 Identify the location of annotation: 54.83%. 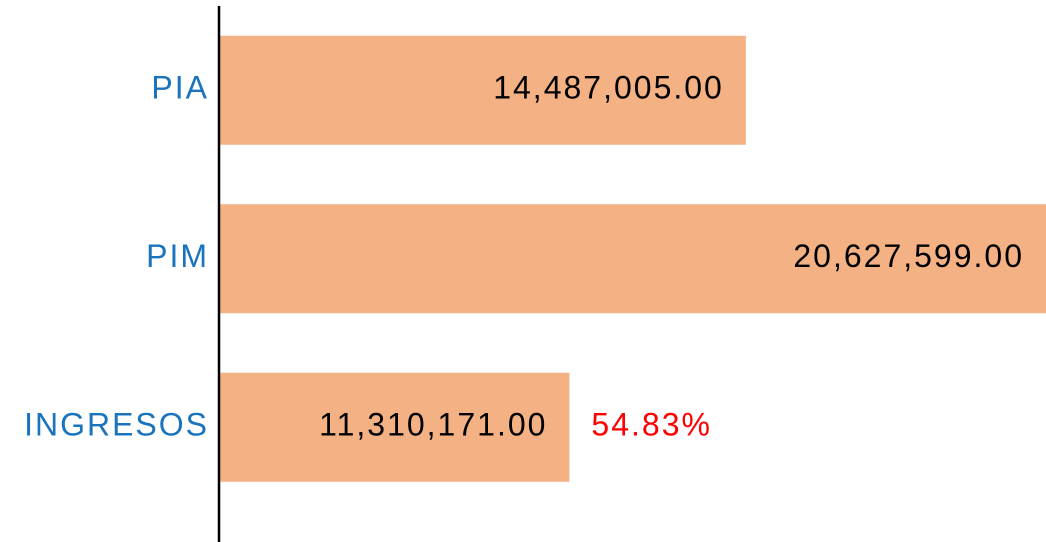
(651, 425).